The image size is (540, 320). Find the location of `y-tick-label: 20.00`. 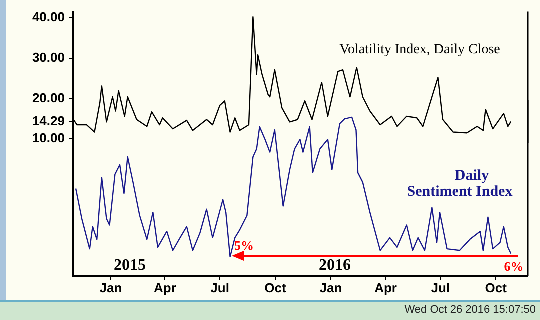

y-tick-label: 20.00 is located at coordinates (48, 98).